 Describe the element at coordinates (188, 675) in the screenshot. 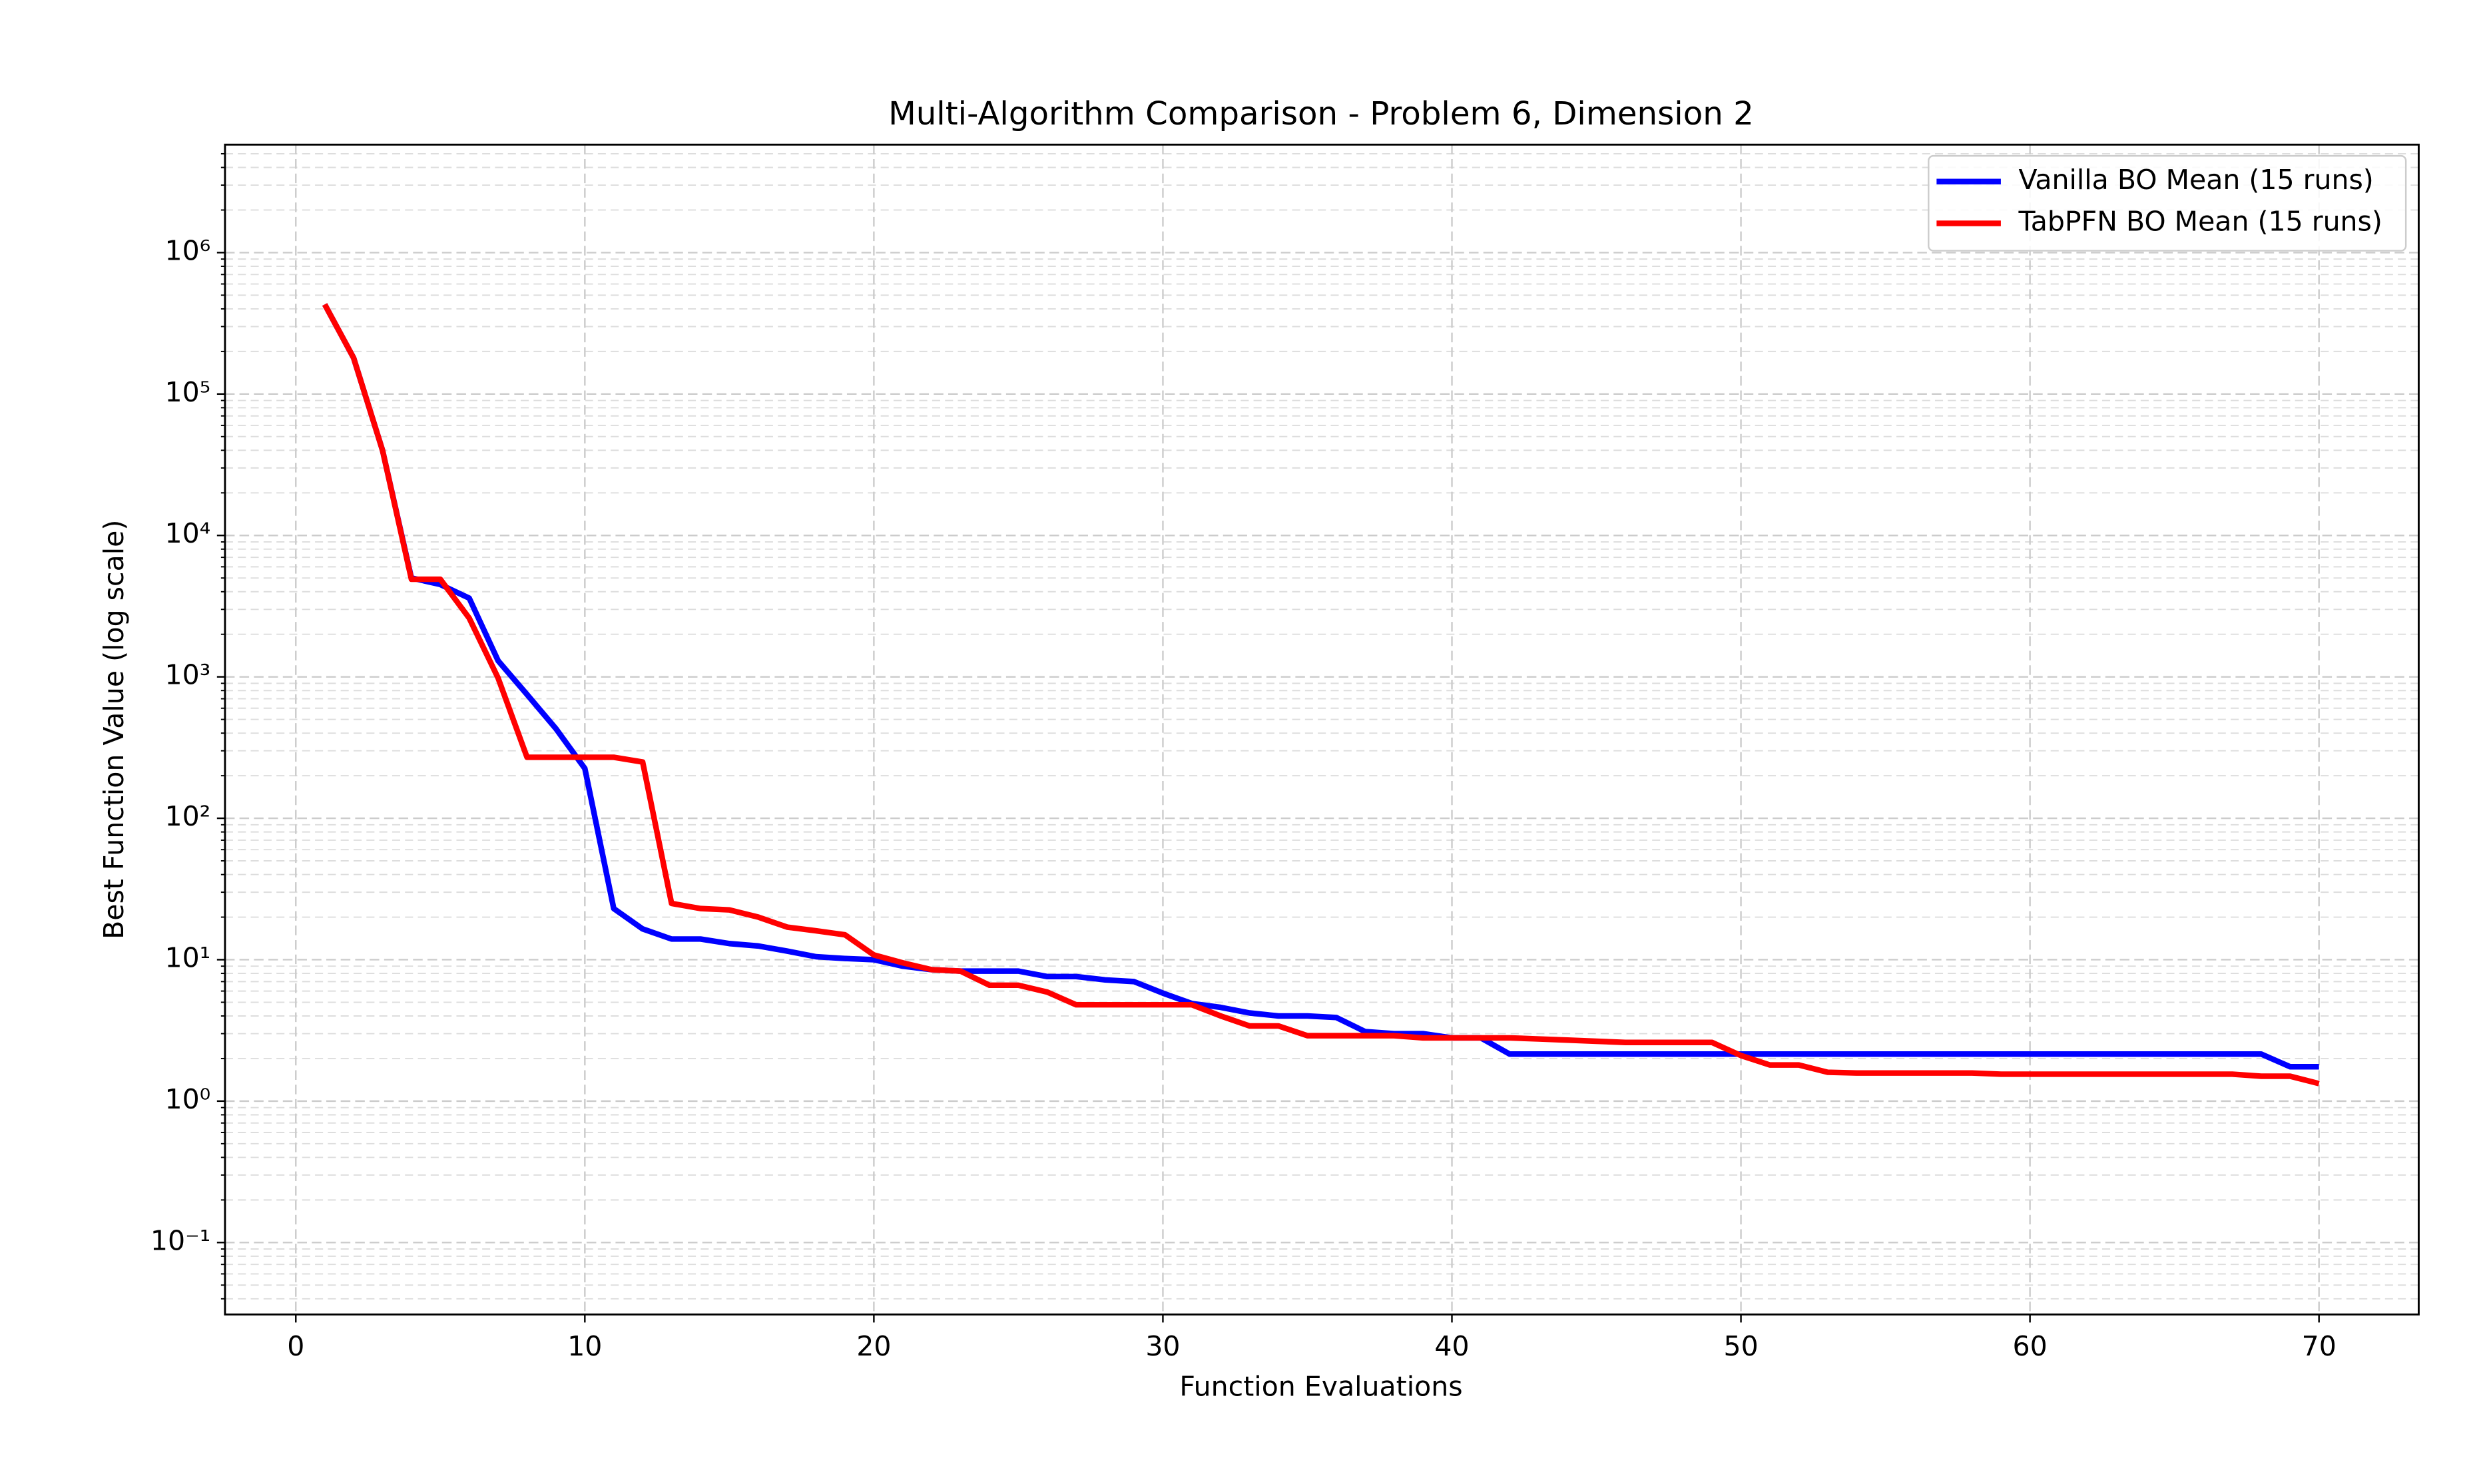

I see `y-tick-label: 10³` at that location.